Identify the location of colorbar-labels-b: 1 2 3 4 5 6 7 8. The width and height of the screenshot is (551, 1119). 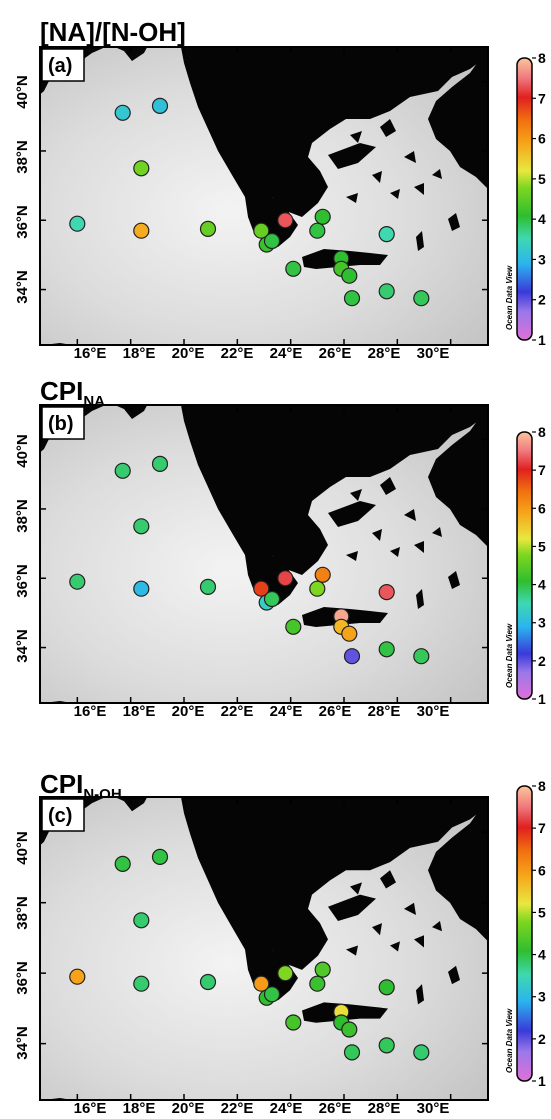
(542, 565).